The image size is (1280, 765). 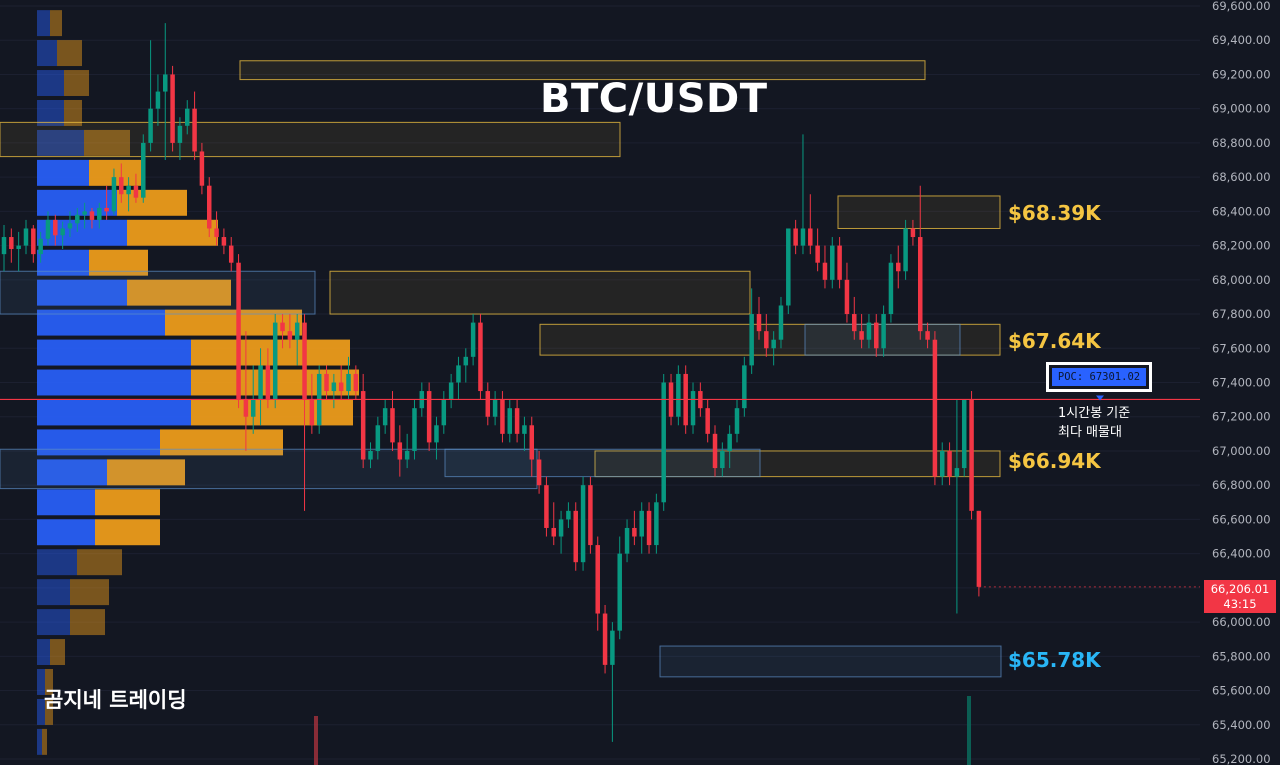 I want to click on candle-countdown: 43:15, so click(x=1240, y=604).